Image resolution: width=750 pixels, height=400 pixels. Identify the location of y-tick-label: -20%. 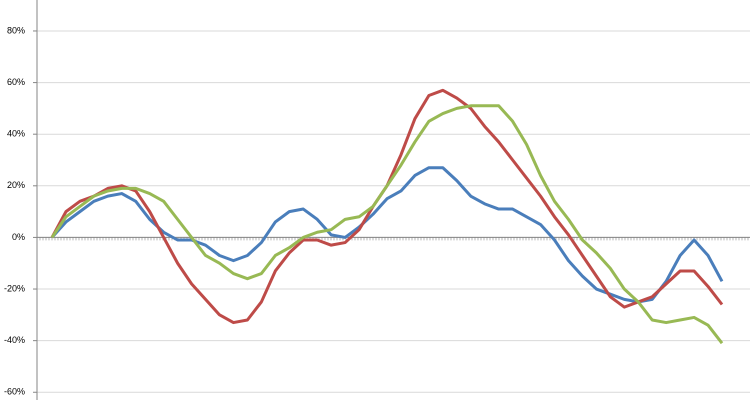
(14, 288).